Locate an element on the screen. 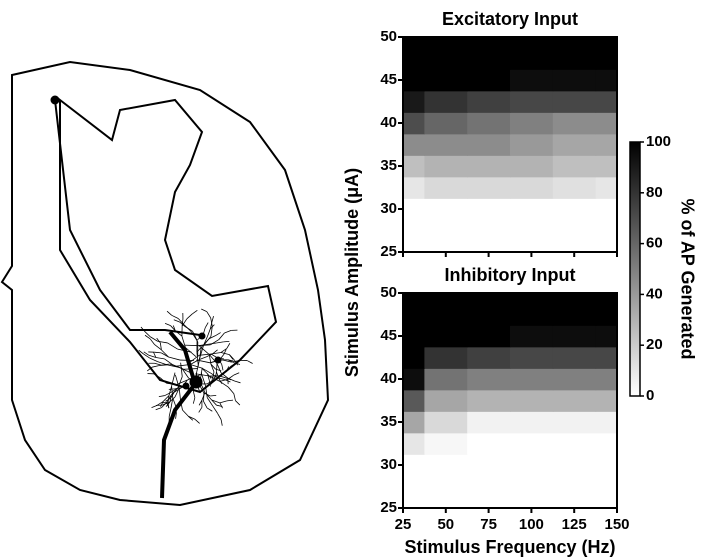 The width and height of the screenshot is (706, 559). axon-origin is located at coordinates (55, 100).